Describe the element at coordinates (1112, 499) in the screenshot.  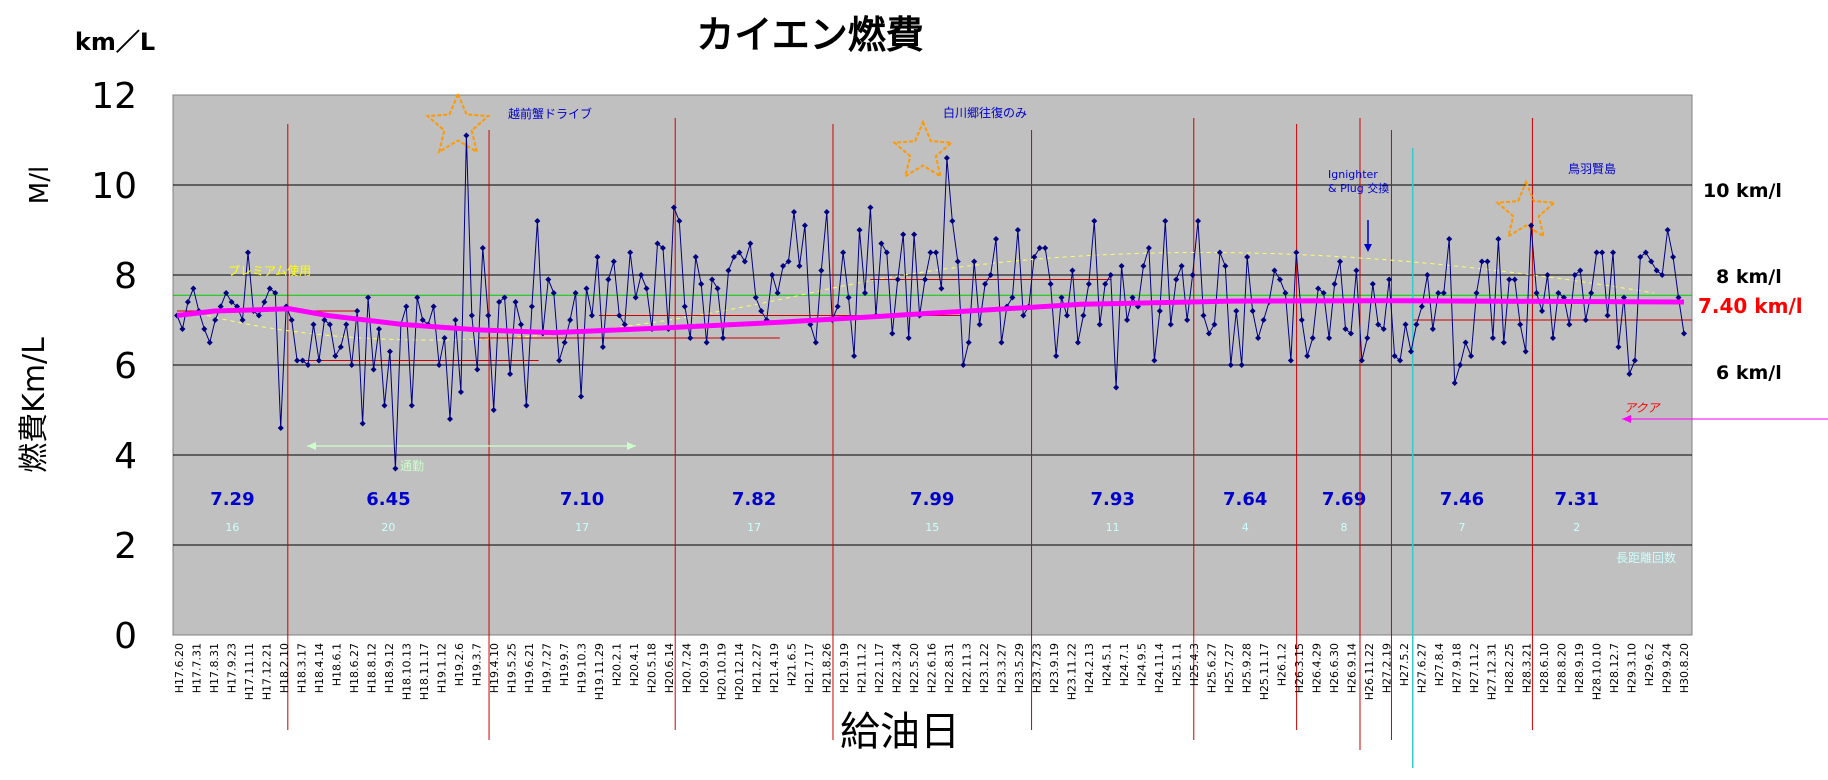
I see `period-average: 7.93` at that location.